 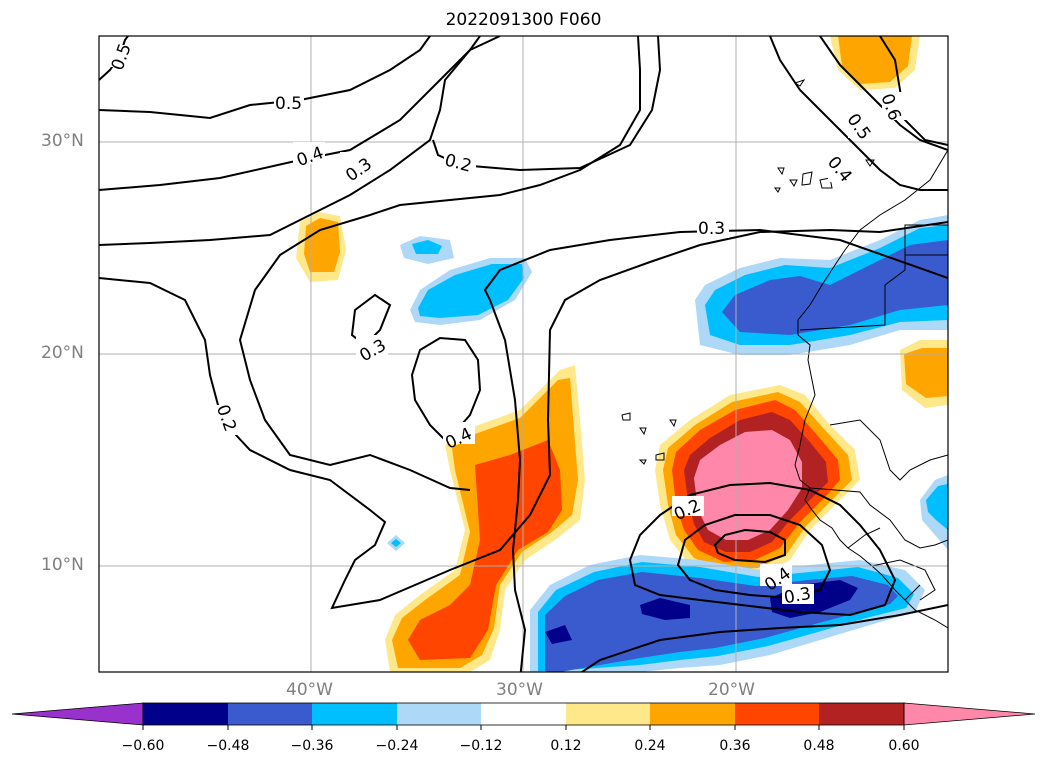 What do you see at coordinates (62, 565) in the screenshot?
I see `lat-label-10n: 10°N` at bounding box center [62, 565].